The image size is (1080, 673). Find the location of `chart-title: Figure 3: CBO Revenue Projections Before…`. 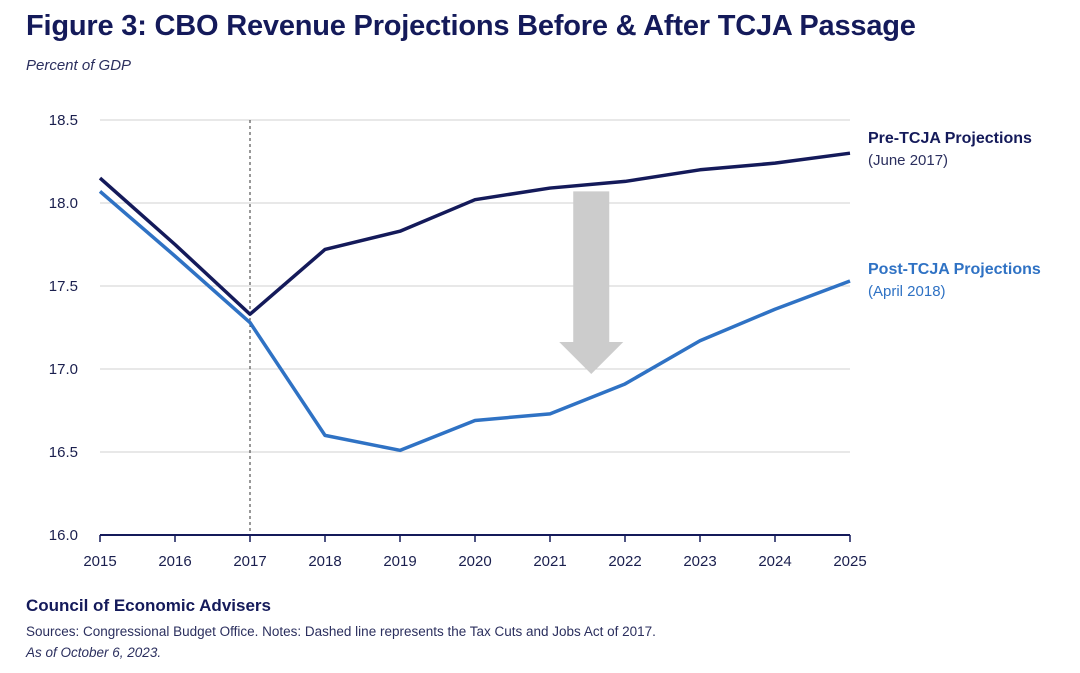

chart-title: Figure 3: CBO Revenue Projections Before… is located at coordinates (471, 26).